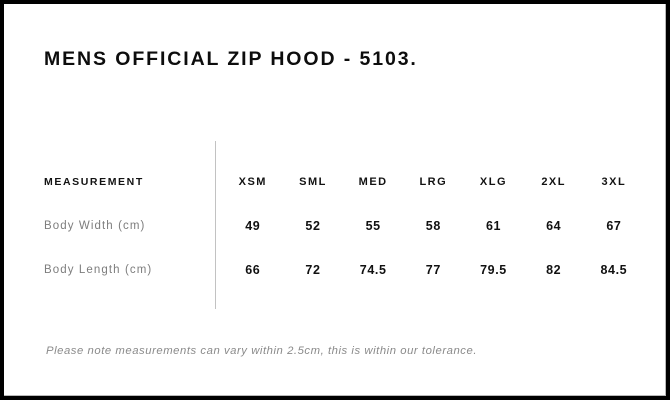 The image size is (670, 400). What do you see at coordinates (553, 182) in the screenshot?
I see `column-header-2xl: 2XL` at bounding box center [553, 182].